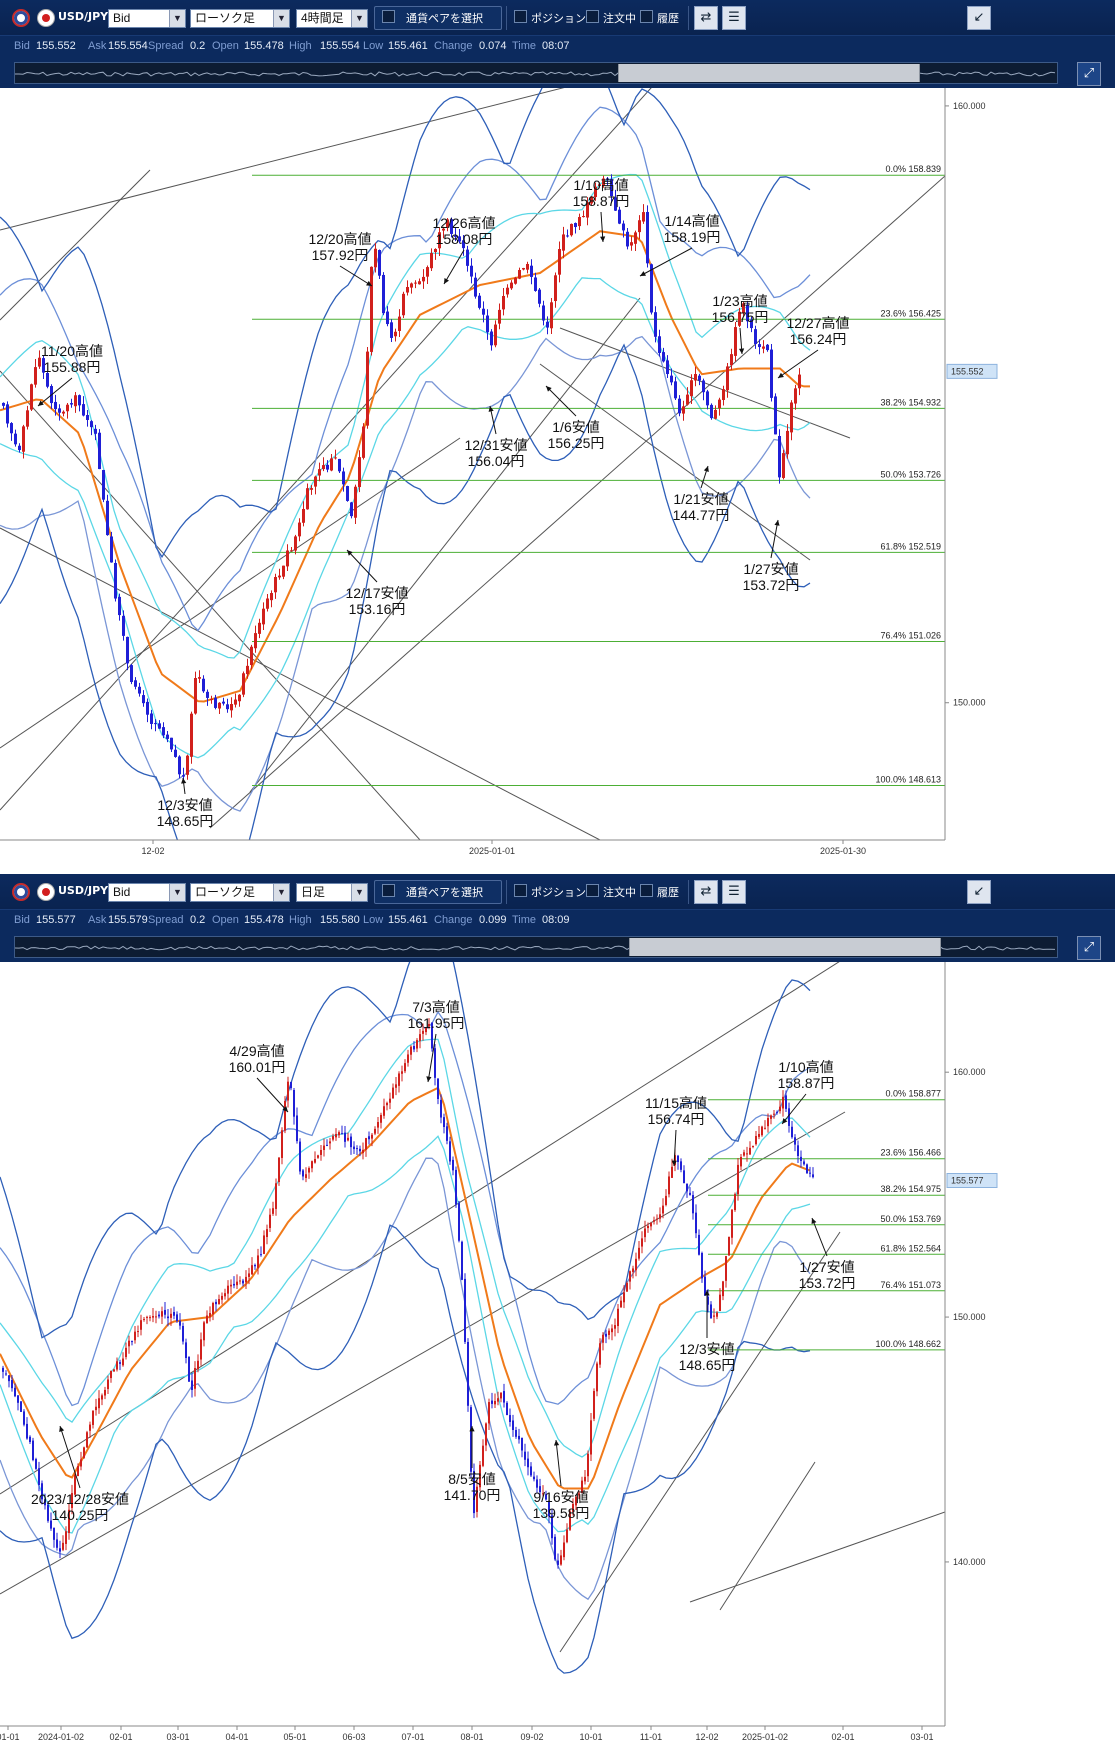  What do you see at coordinates (373, 920) in the screenshot?
I see `low-label: Low` at bounding box center [373, 920].